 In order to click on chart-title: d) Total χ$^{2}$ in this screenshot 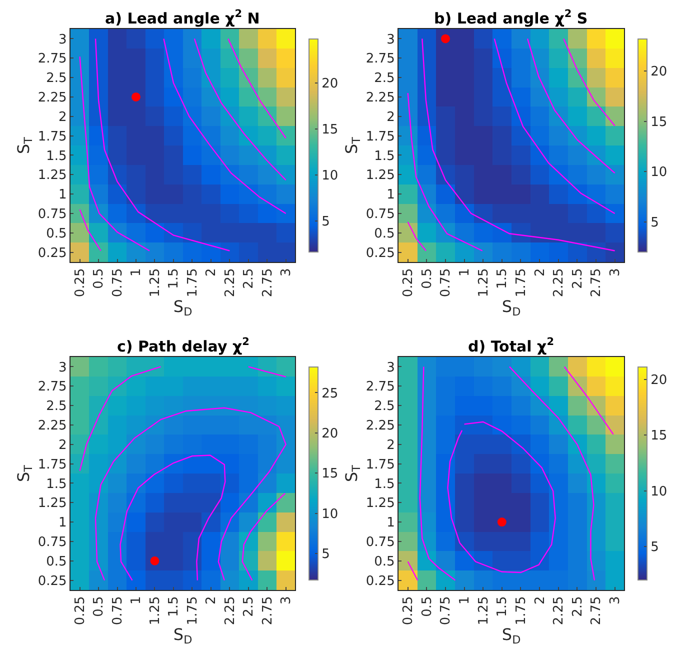, I will do `click(511, 346)`.